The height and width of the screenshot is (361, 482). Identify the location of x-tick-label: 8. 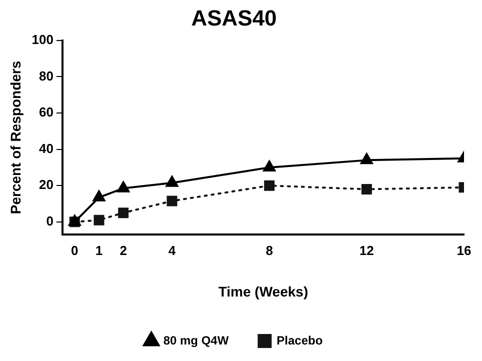
(269, 250).